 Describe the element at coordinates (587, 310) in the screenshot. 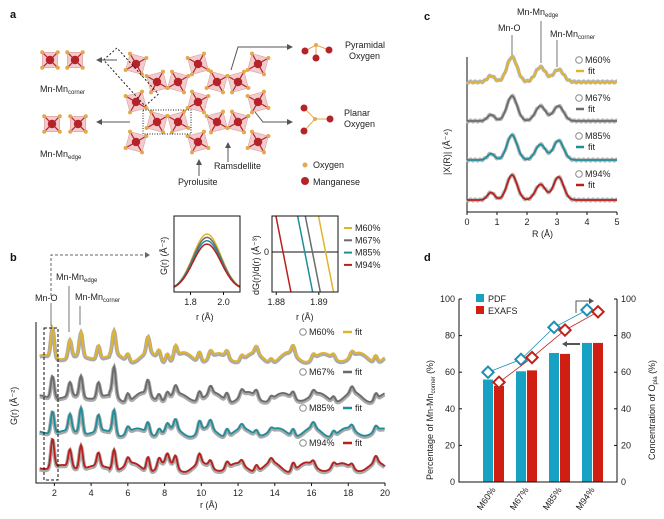

I see `marker-PDF-M94%` at that location.